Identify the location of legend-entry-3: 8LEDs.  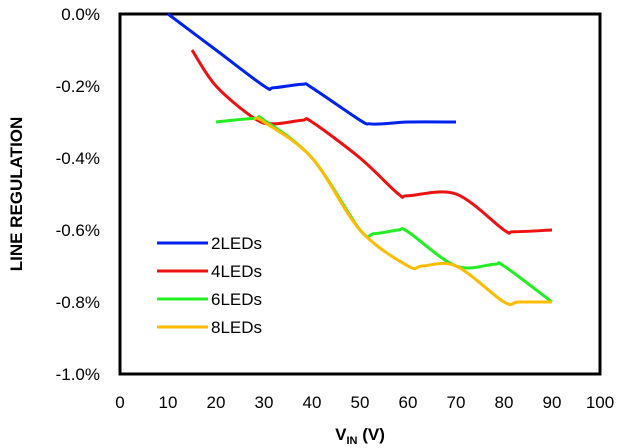
(209, 327).